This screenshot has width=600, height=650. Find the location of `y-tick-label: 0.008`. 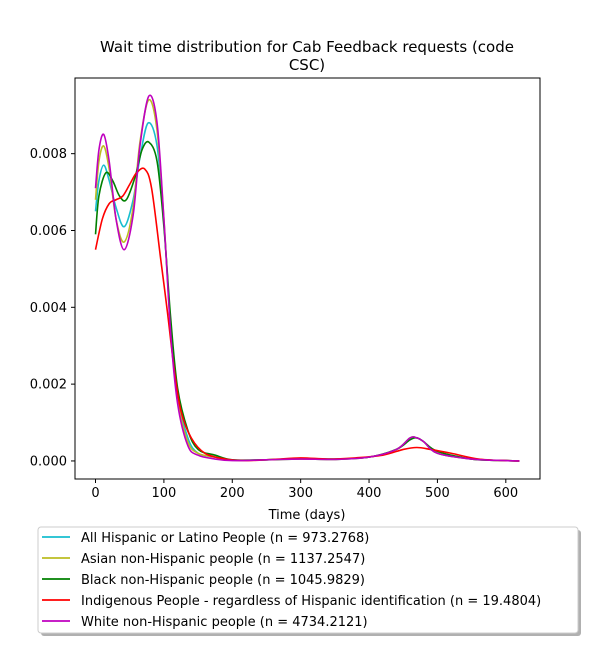

y-tick-label: 0.008 is located at coordinates (48, 154).